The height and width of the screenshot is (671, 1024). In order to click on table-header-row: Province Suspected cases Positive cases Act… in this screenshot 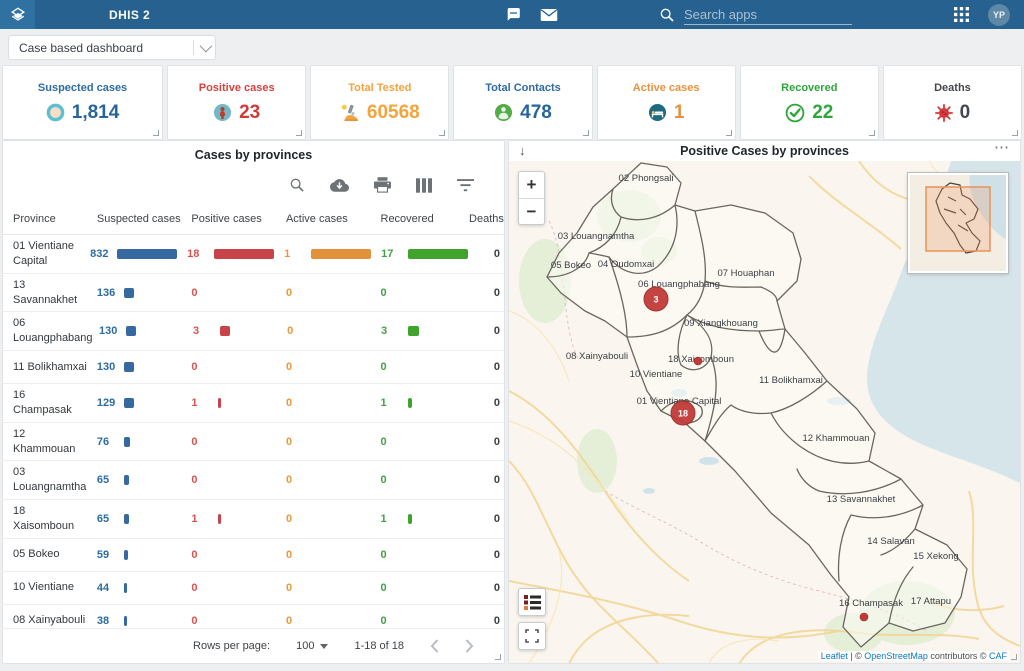, I will do `click(253, 220)`.